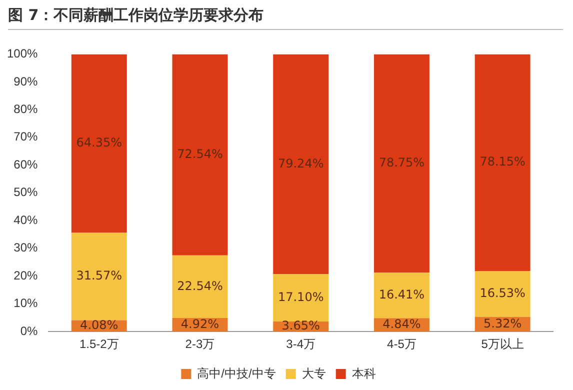  Describe the element at coordinates (301, 344) in the screenshot. I see `x-tick-label: 3-4万` at that location.